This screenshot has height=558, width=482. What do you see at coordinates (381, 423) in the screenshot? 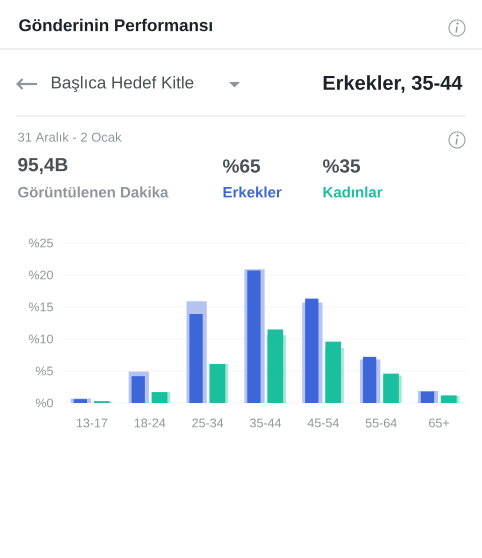
I see `x-tick-label: 55-64` at bounding box center [381, 423].